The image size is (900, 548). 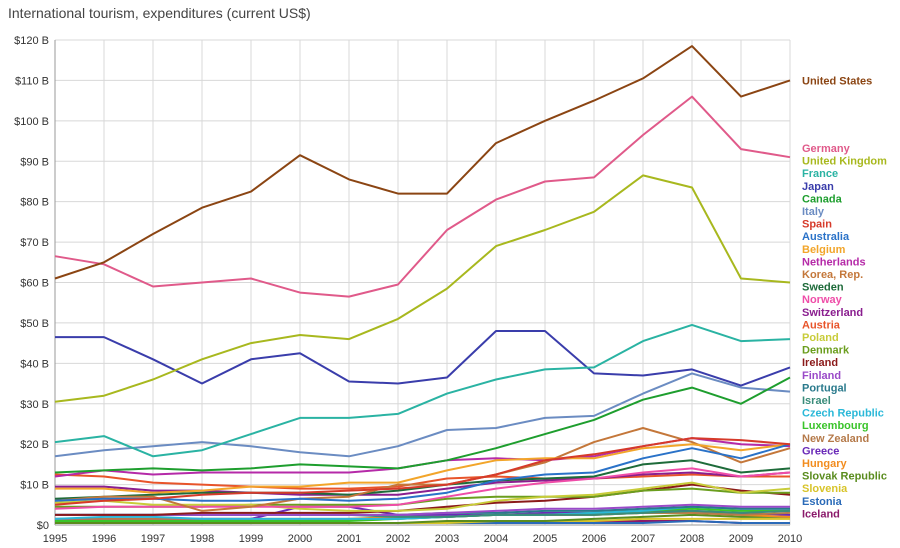 What do you see at coordinates (834, 262) in the screenshot?
I see `legend-label: Netherlands` at bounding box center [834, 262].